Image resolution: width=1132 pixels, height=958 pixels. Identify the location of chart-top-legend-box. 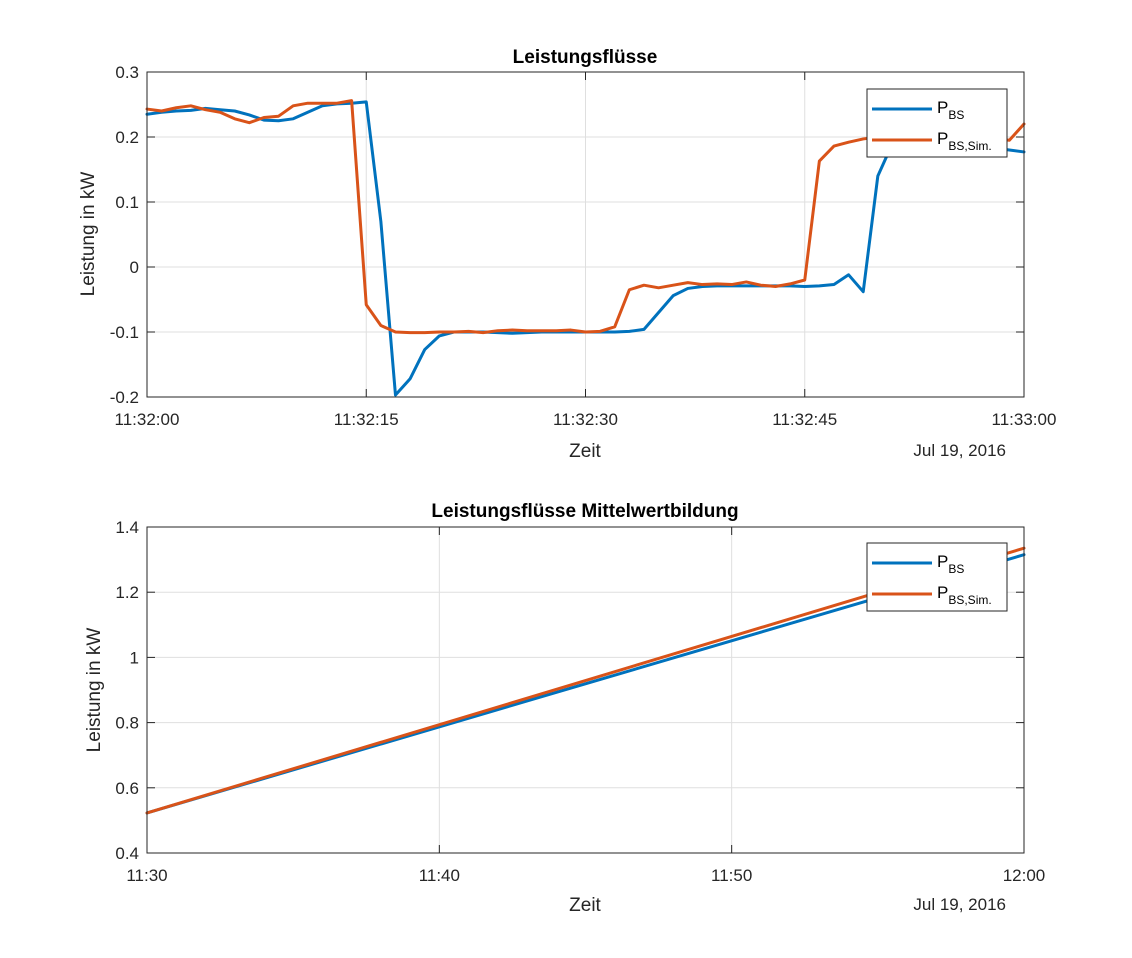
(937, 123).